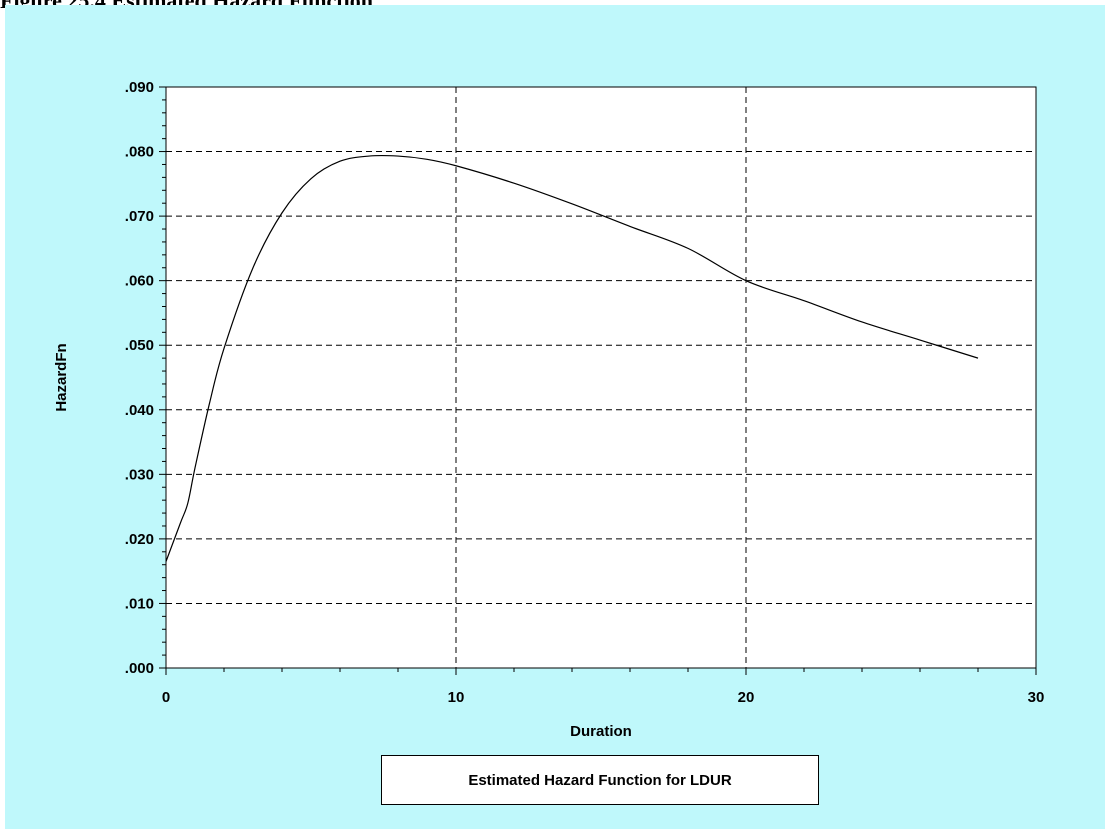 The width and height of the screenshot is (1105, 829). I want to click on y-tick-label: .010, so click(139, 603).